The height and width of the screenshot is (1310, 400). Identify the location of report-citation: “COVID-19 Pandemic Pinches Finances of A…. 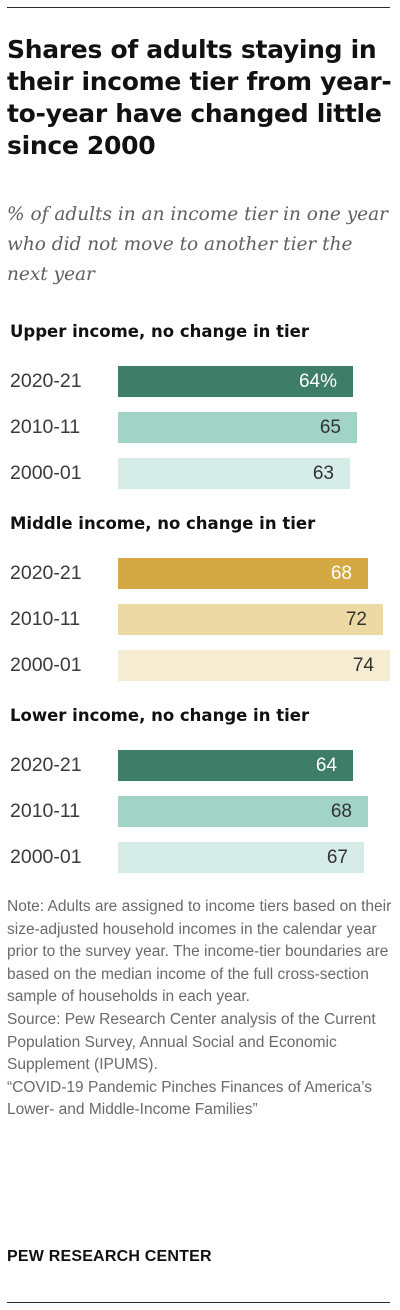
(189, 1098).